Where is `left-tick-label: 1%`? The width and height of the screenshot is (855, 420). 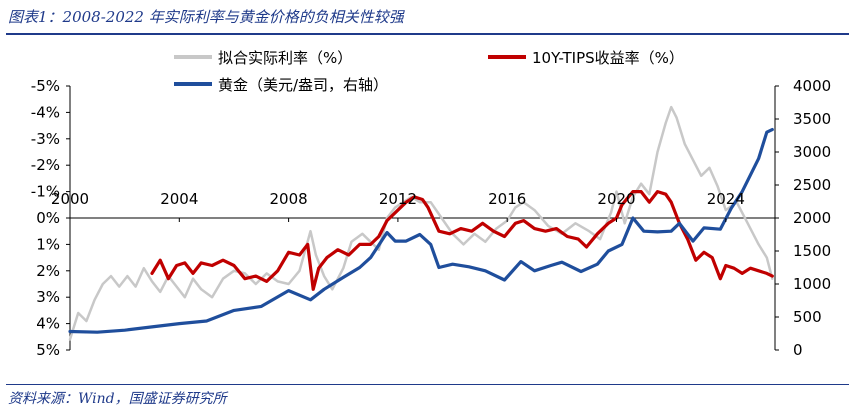
left-tick-label: 1% is located at coordinates (48, 244).